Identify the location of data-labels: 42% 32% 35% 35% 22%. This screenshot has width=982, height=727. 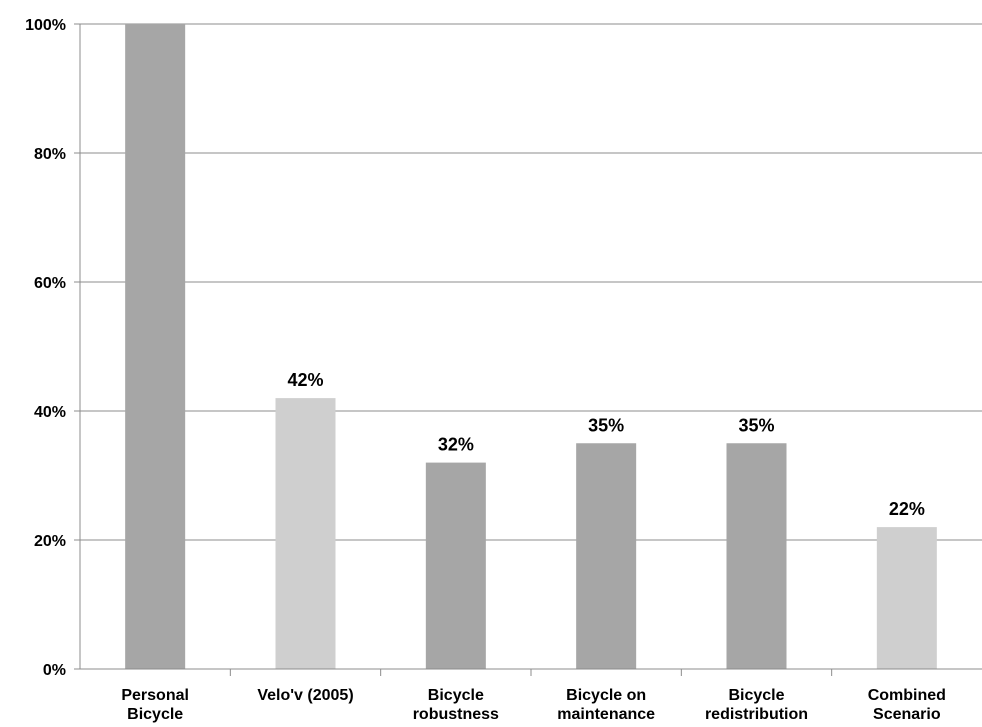
(605, 444).